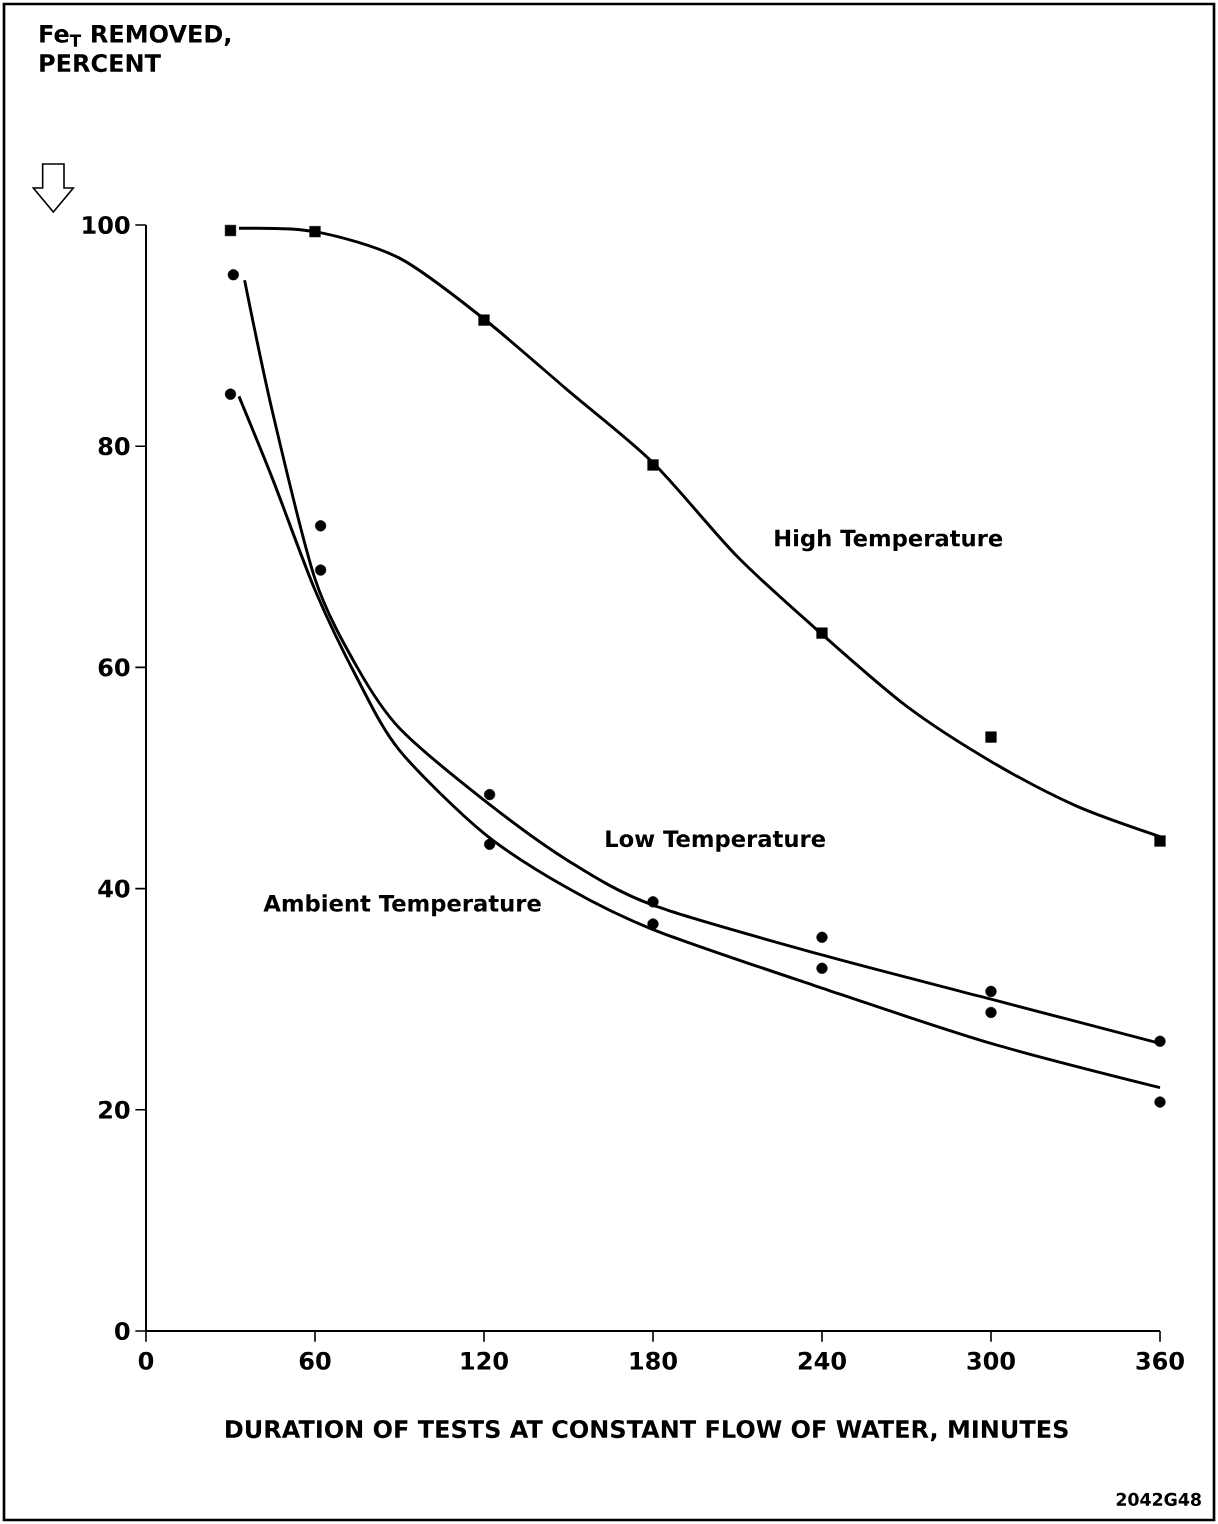  What do you see at coordinates (315, 1360) in the screenshot?
I see `x-tick-label: 60` at bounding box center [315, 1360].